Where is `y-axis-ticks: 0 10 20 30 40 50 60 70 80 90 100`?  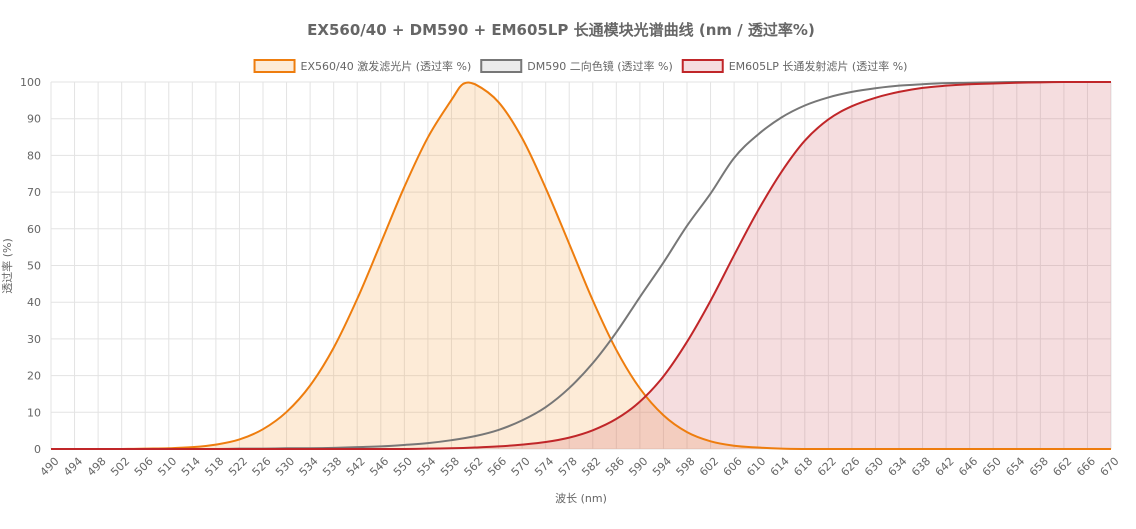 y-axis-ticks: 0 10 20 30 40 50 60 70 80 90 100 is located at coordinates (30, 266).